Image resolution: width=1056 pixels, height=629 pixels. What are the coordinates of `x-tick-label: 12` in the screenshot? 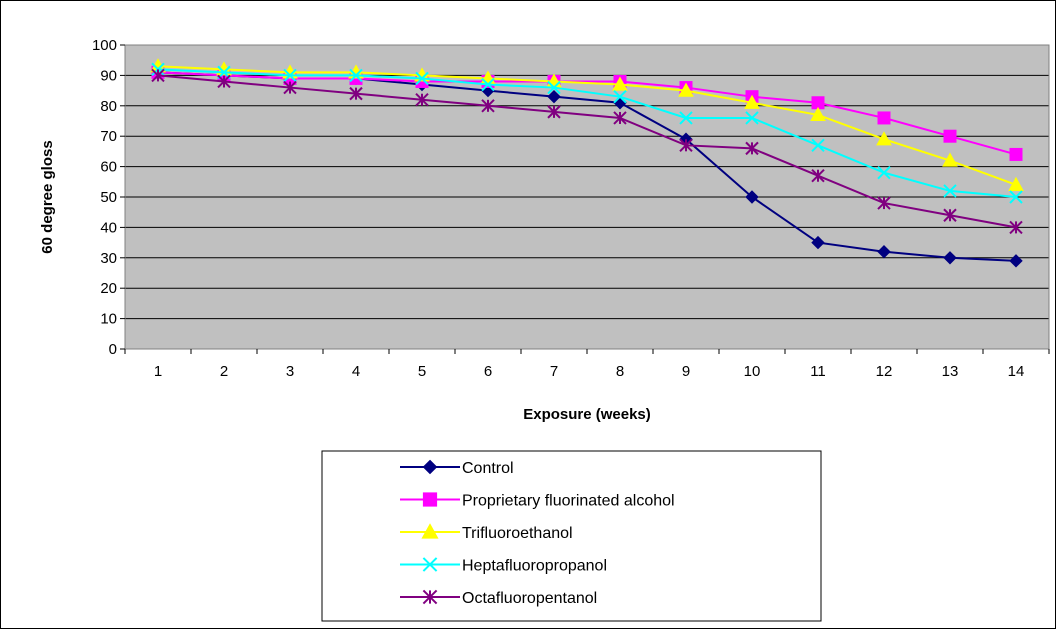 It's located at (884, 371).